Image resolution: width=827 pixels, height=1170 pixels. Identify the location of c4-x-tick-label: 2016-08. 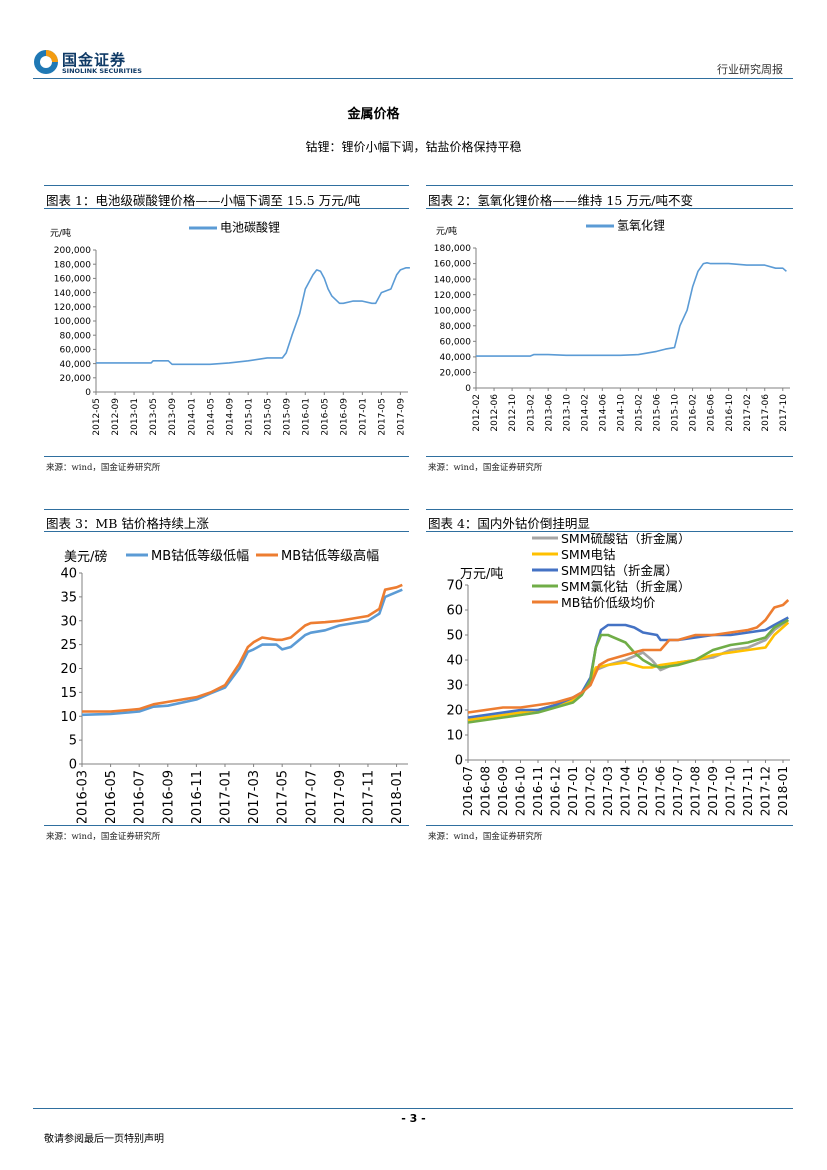
(486, 791).